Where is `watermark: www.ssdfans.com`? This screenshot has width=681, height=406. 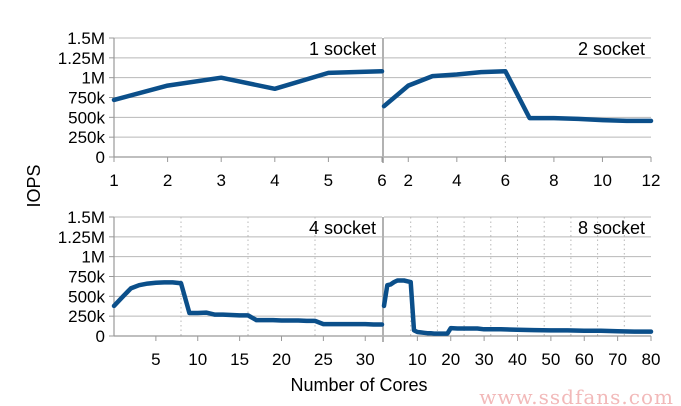
watermark: www.ssdfans.com is located at coordinates (576, 395).